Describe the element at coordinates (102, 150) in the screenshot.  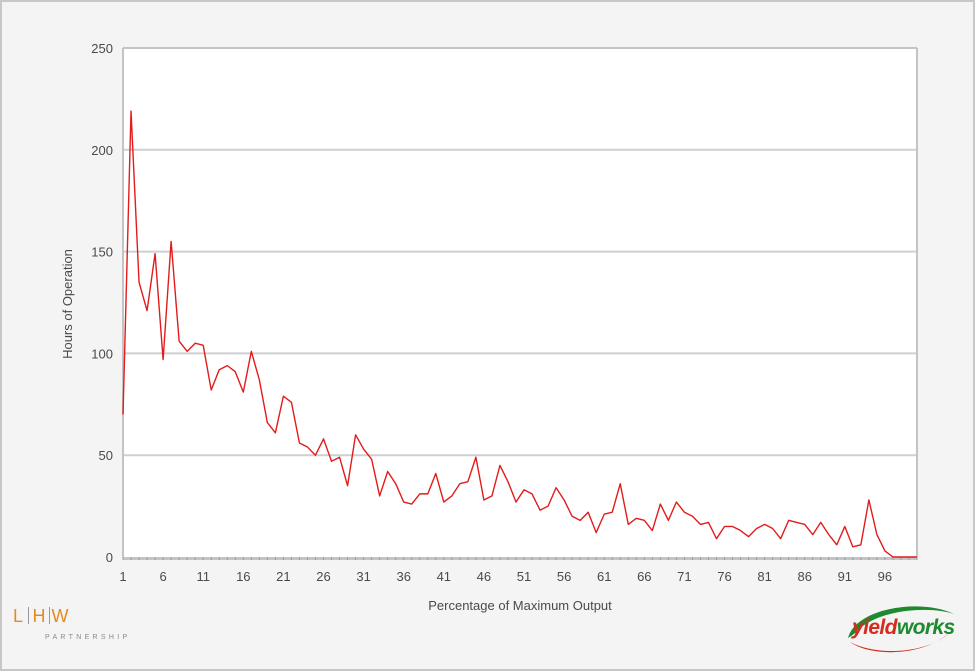
I see `y-tick-label: 200` at that location.